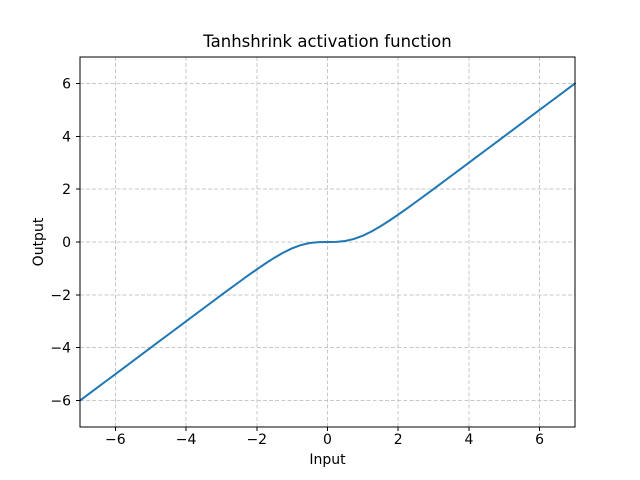 The height and width of the screenshot is (480, 640). Describe the element at coordinates (539, 440) in the screenshot. I see `x-tick-label: 6` at that location.